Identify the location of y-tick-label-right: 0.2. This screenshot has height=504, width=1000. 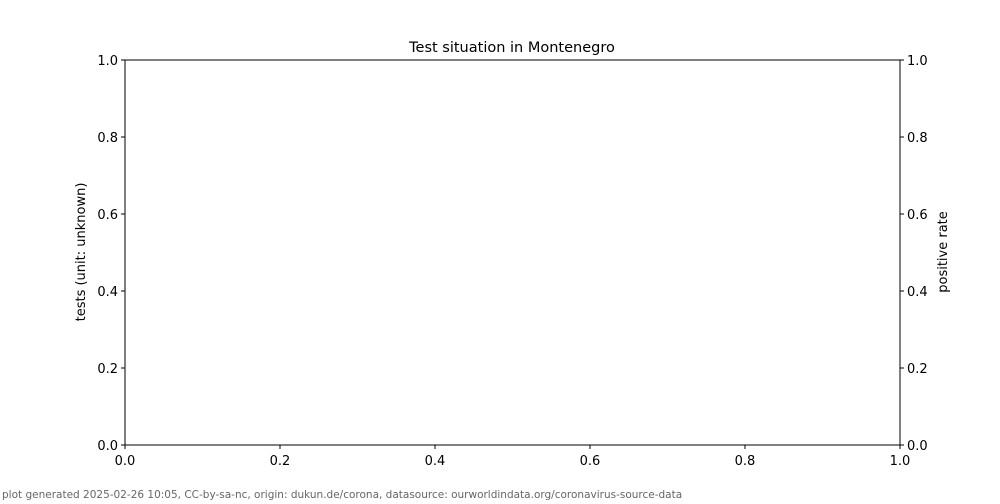
(917, 369).